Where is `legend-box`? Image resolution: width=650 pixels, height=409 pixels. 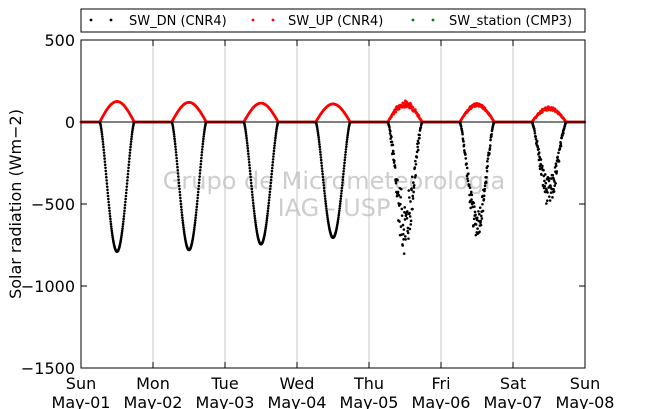
legend-box is located at coordinates (333, 20).